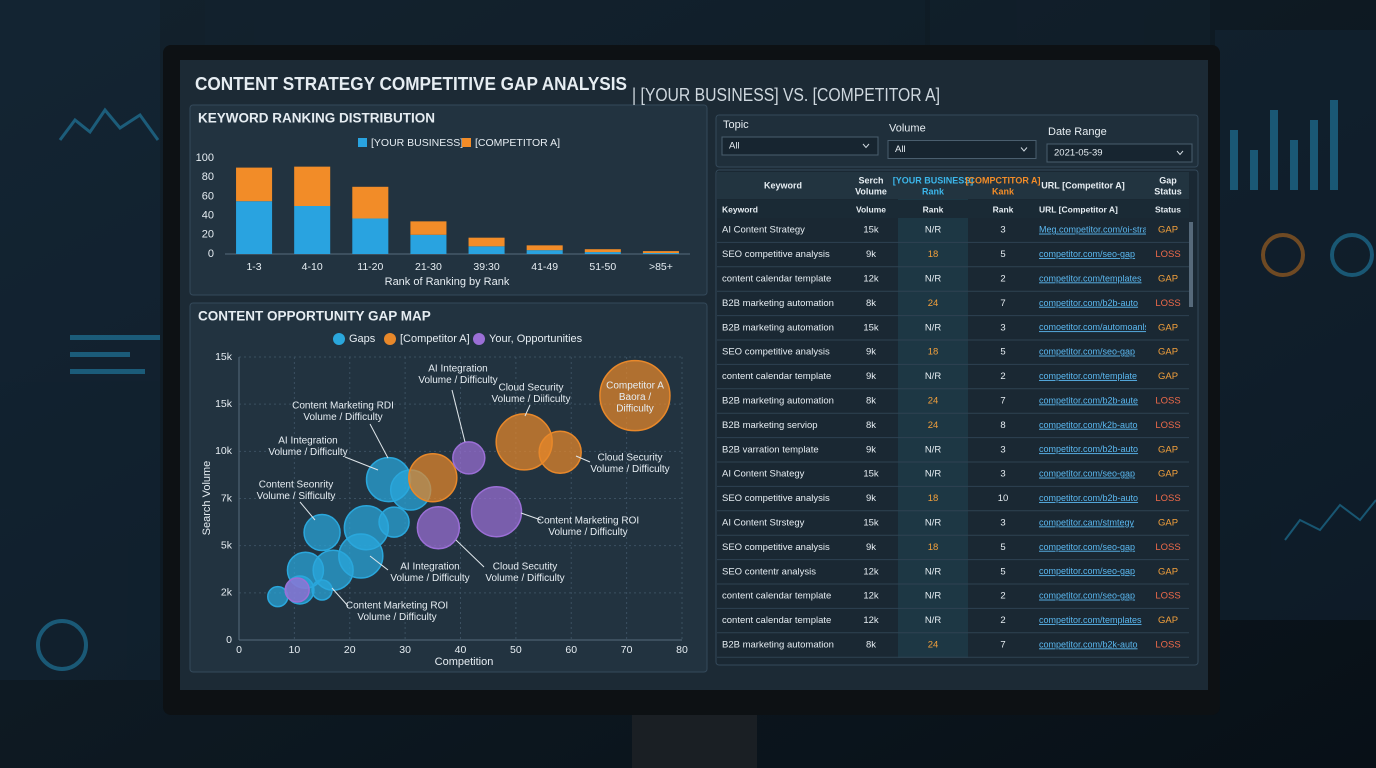 The height and width of the screenshot is (768, 1376). What do you see at coordinates (362, 339) in the screenshot?
I see `legend-label: Gaps` at bounding box center [362, 339].